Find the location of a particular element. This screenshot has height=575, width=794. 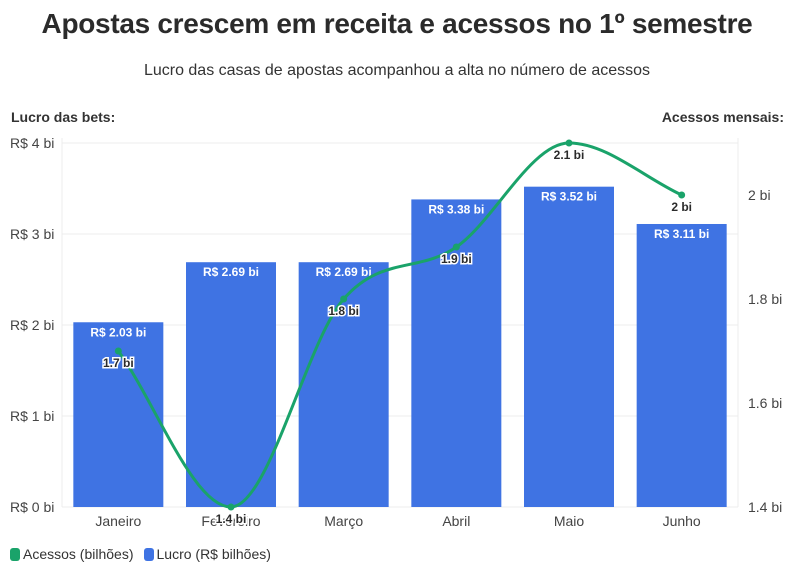

y-tick-left: R$ 2 bi is located at coordinates (32, 325).